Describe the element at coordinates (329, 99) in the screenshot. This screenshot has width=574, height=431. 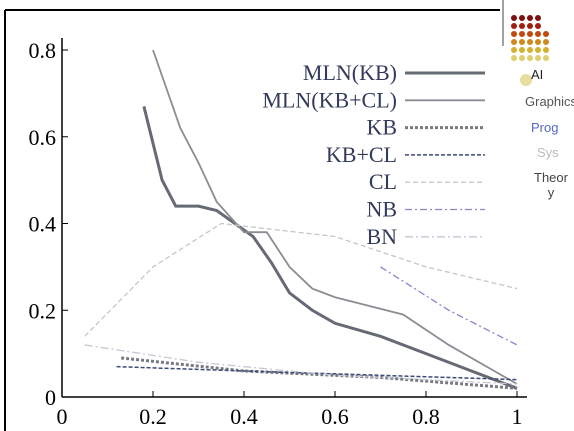
I see `legend-label: MLN(KB+CL)` at that location.